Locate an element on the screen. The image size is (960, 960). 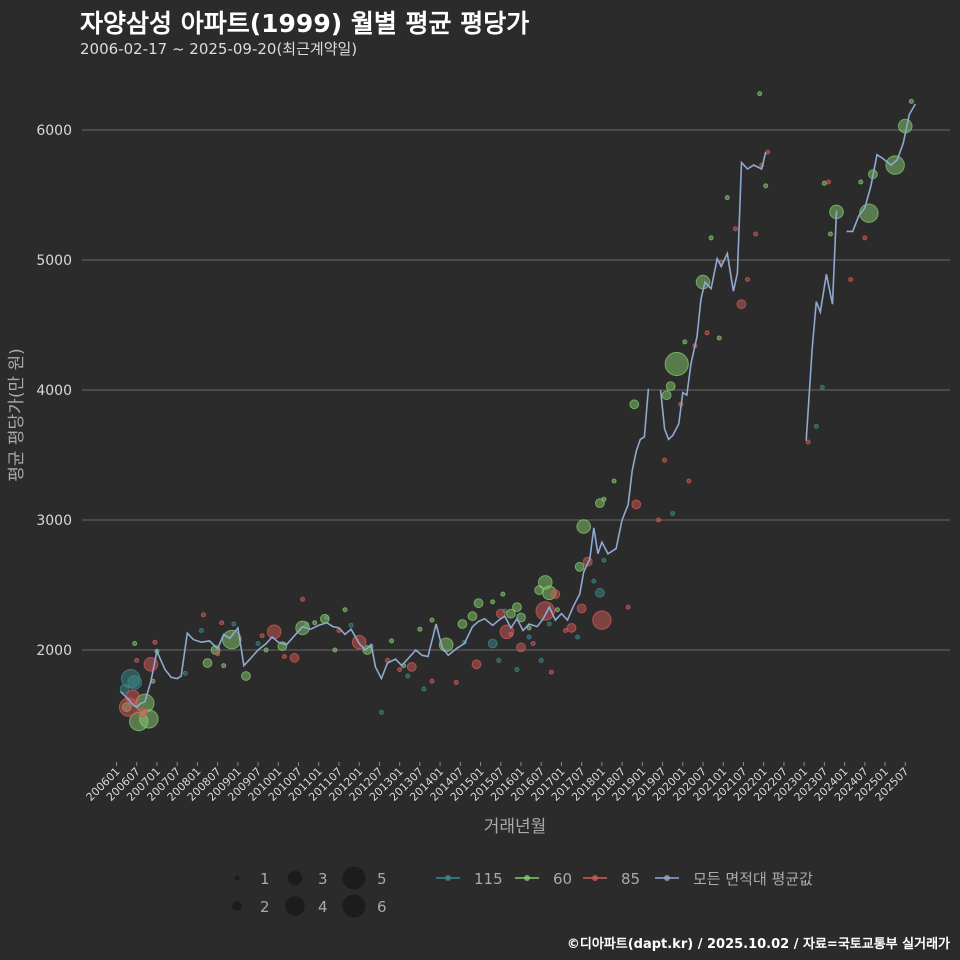
series-legend-label: 60 is located at coordinates (562, 879).